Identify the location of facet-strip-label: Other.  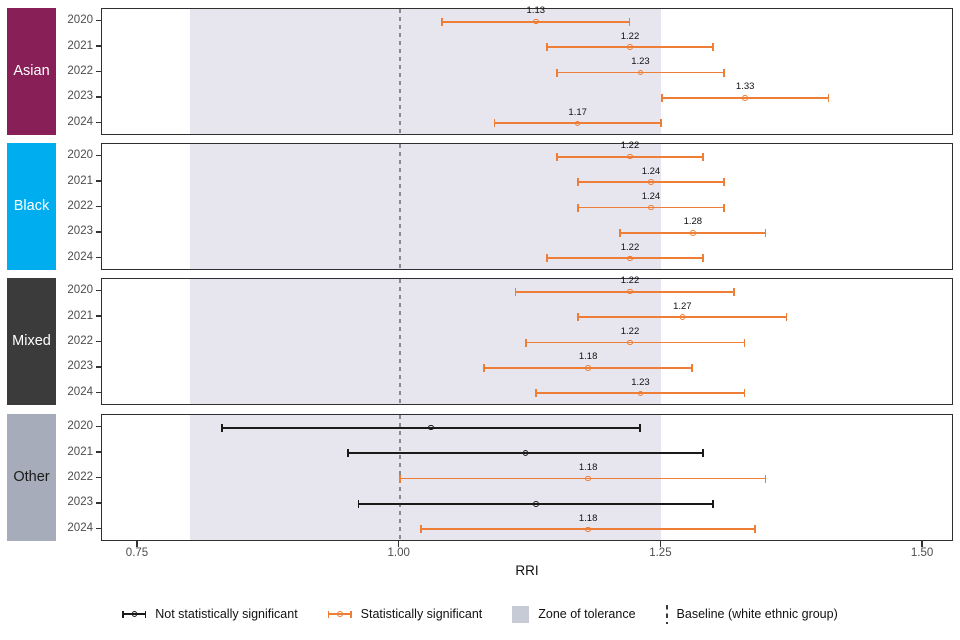
(31, 477).